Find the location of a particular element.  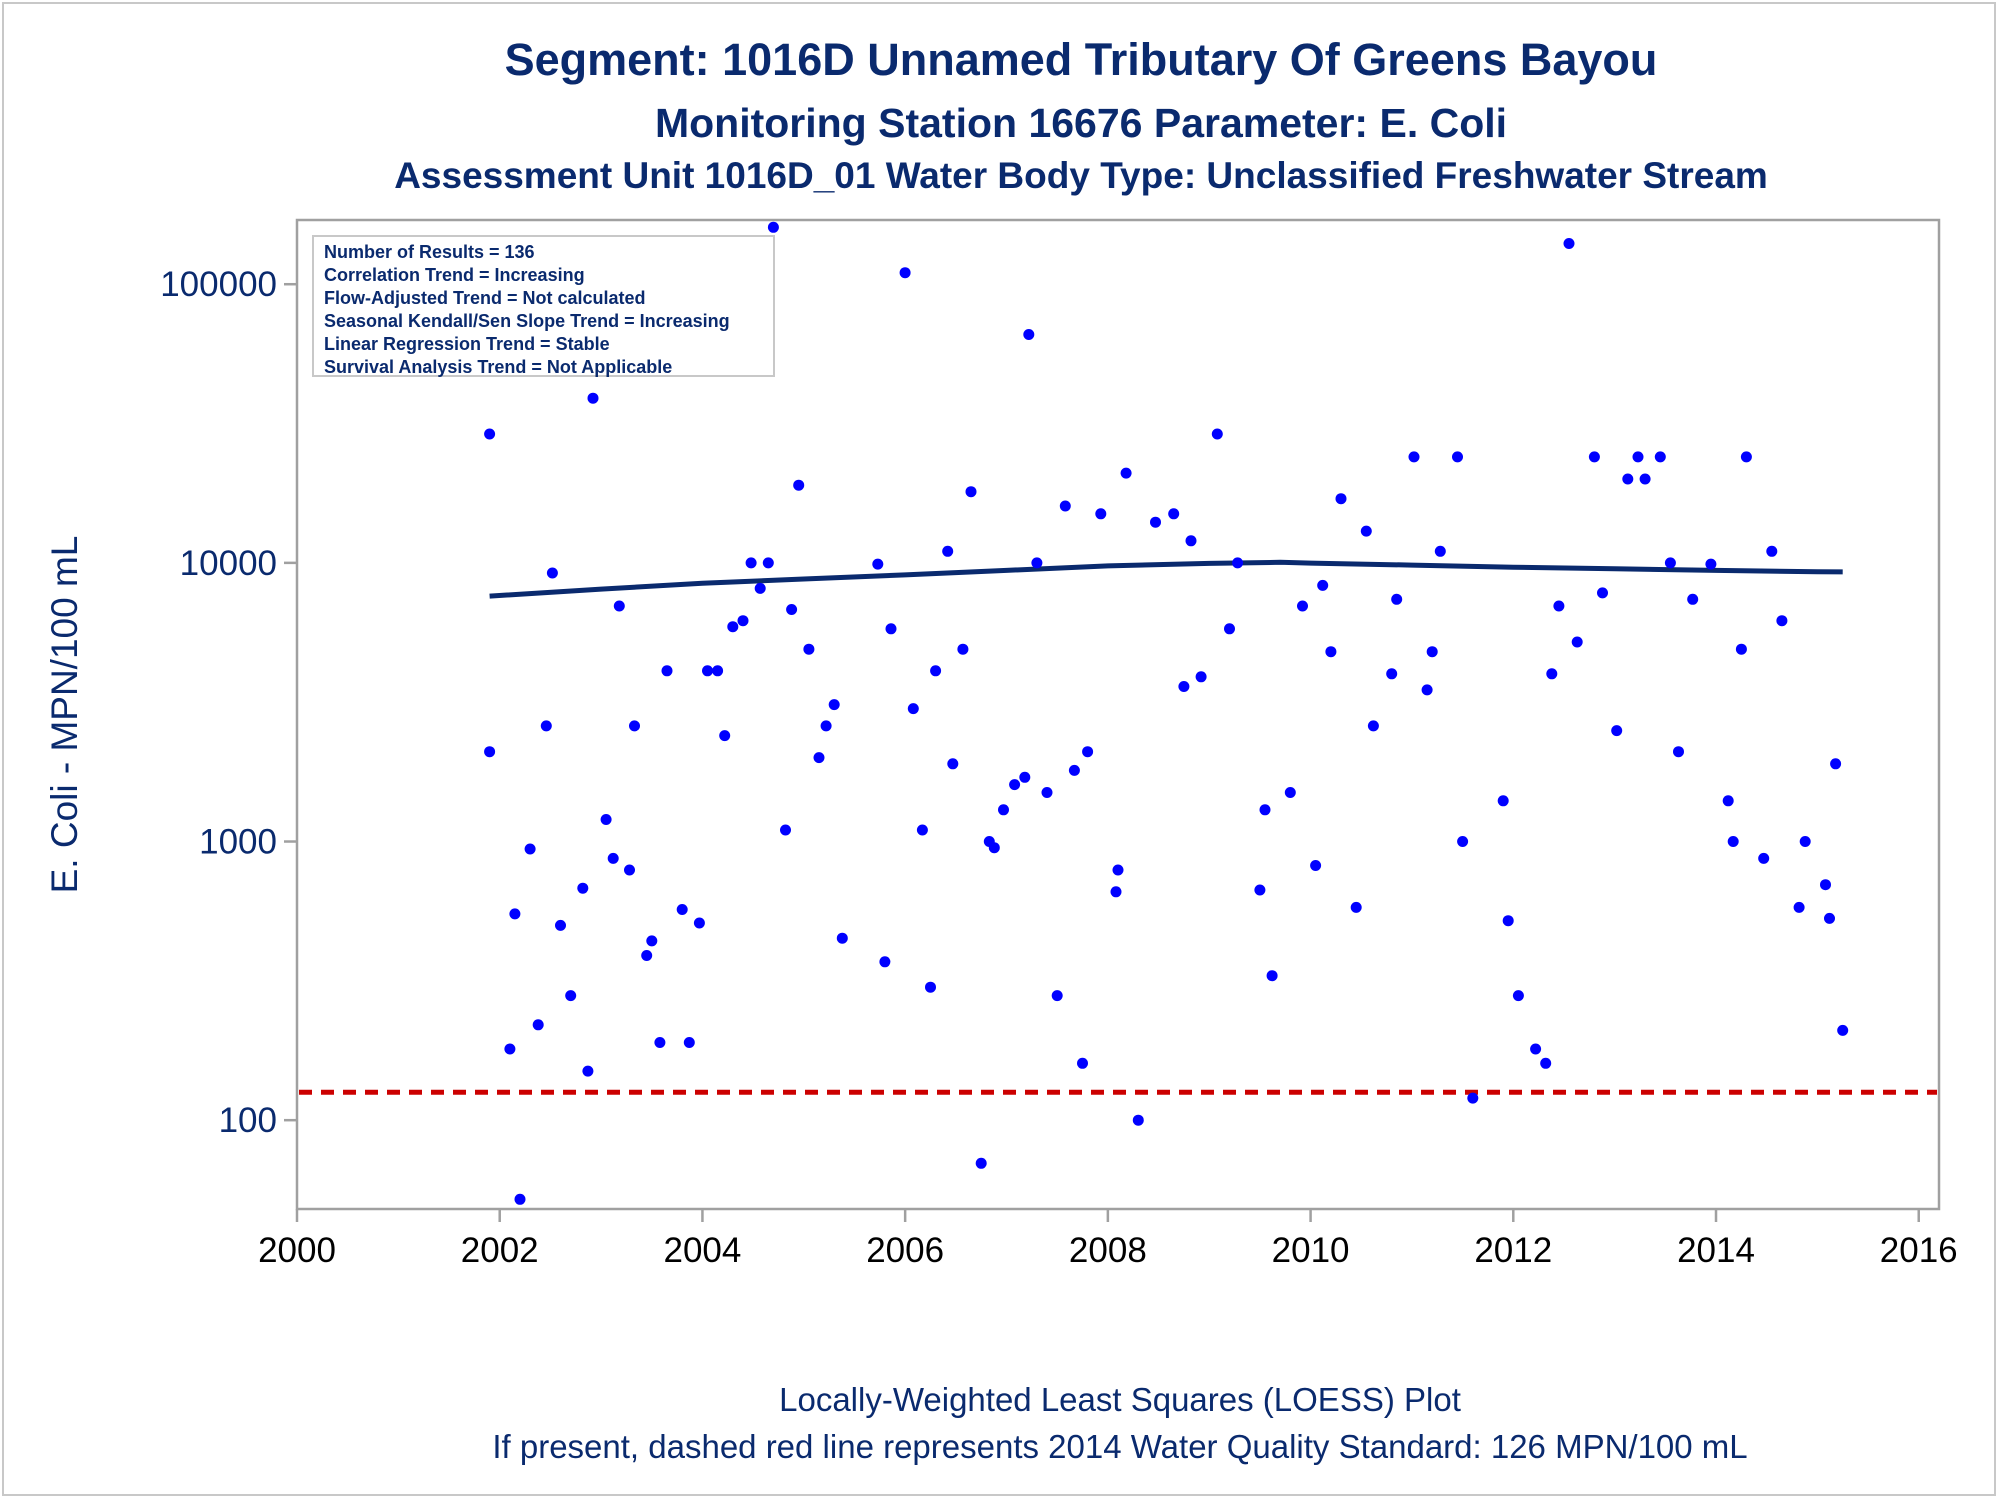

x-tick-label: 2008 is located at coordinates (1108, 1250).